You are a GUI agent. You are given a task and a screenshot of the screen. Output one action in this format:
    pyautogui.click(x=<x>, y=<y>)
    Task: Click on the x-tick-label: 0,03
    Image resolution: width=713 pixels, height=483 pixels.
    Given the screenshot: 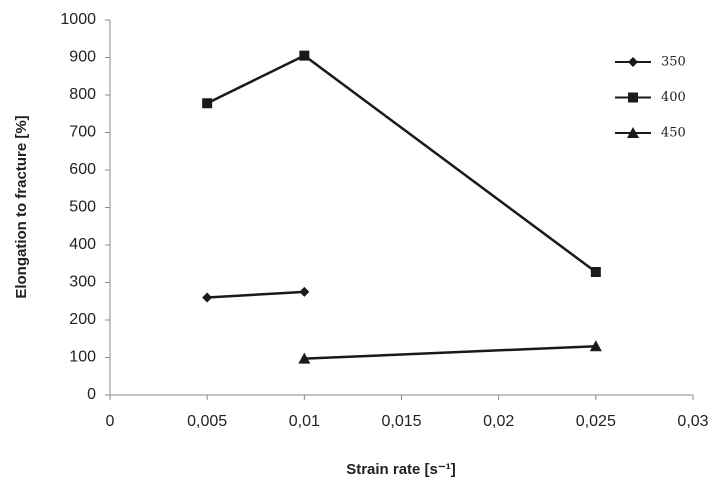 What is the action you would take?
    pyautogui.click(x=692, y=421)
    